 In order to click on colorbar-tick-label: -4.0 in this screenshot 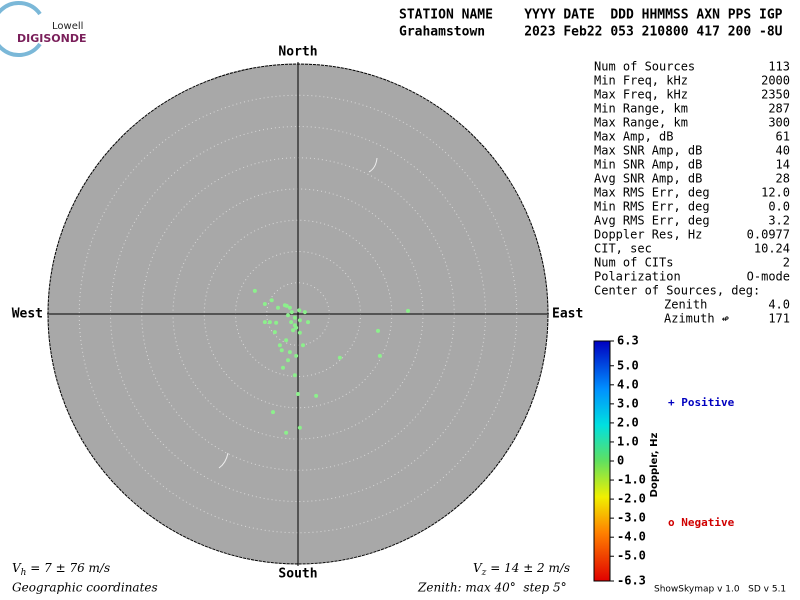, I will do `click(631, 537)`.